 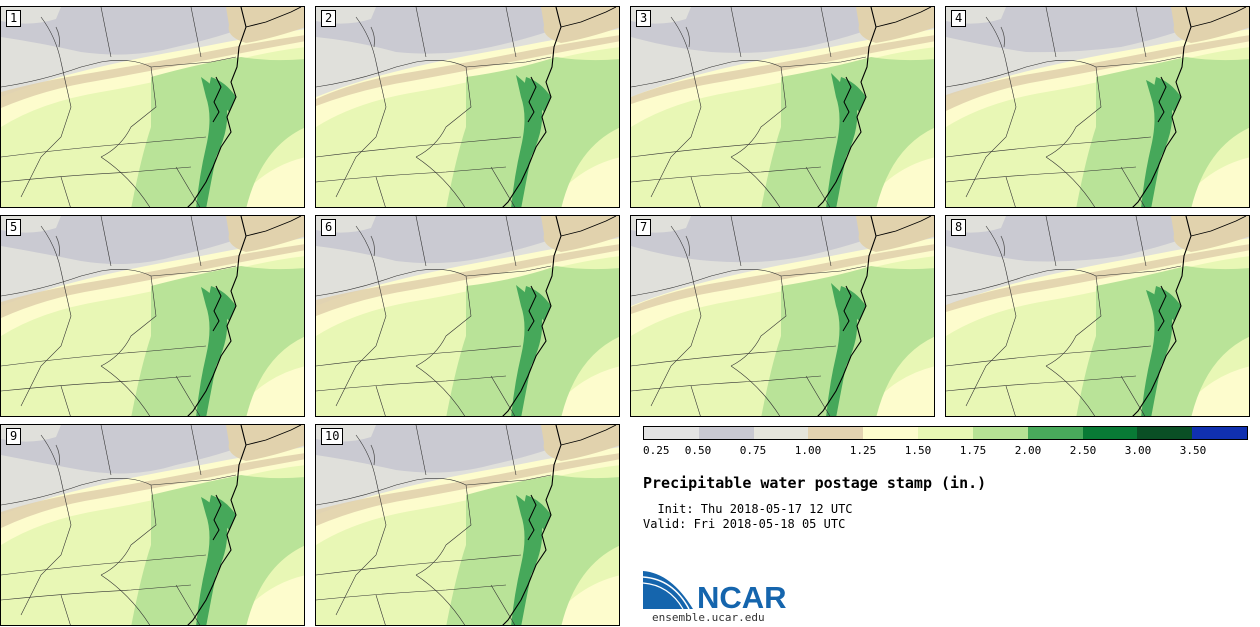 I want to click on member-number-label: 4, so click(x=959, y=18).